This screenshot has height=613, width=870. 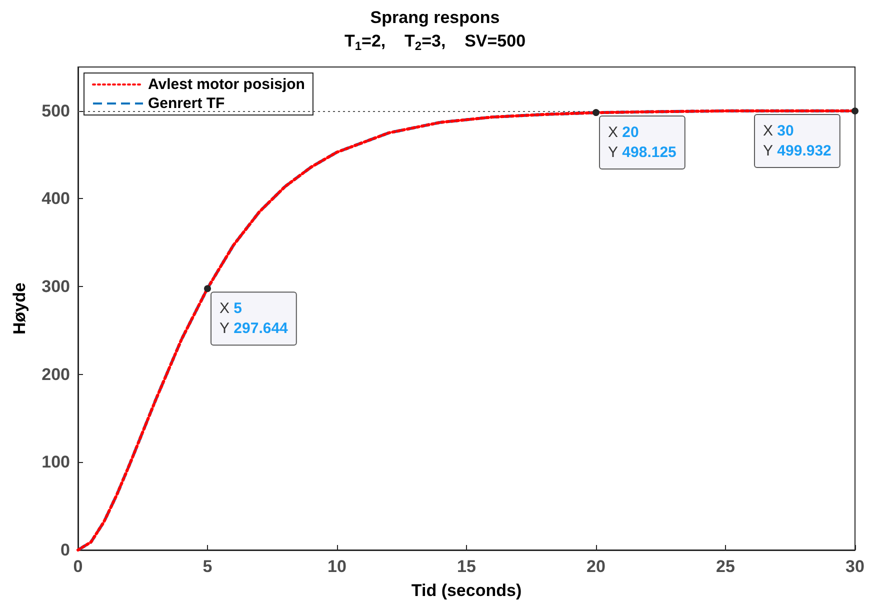 I want to click on legend-label: Avlest motor posisjon, so click(x=226, y=84).